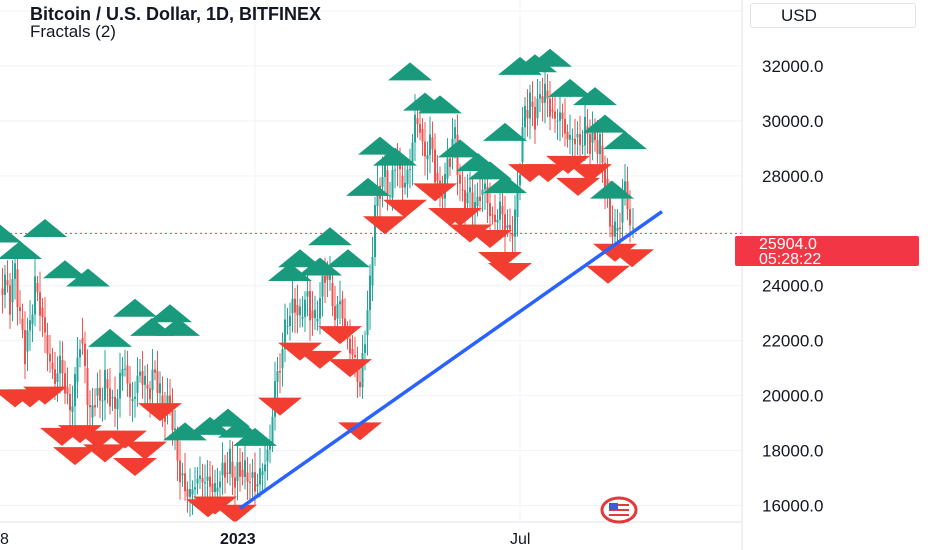  What do you see at coordinates (73, 31) in the screenshot?
I see `indicator-label: Fractals (2)` at bounding box center [73, 31].